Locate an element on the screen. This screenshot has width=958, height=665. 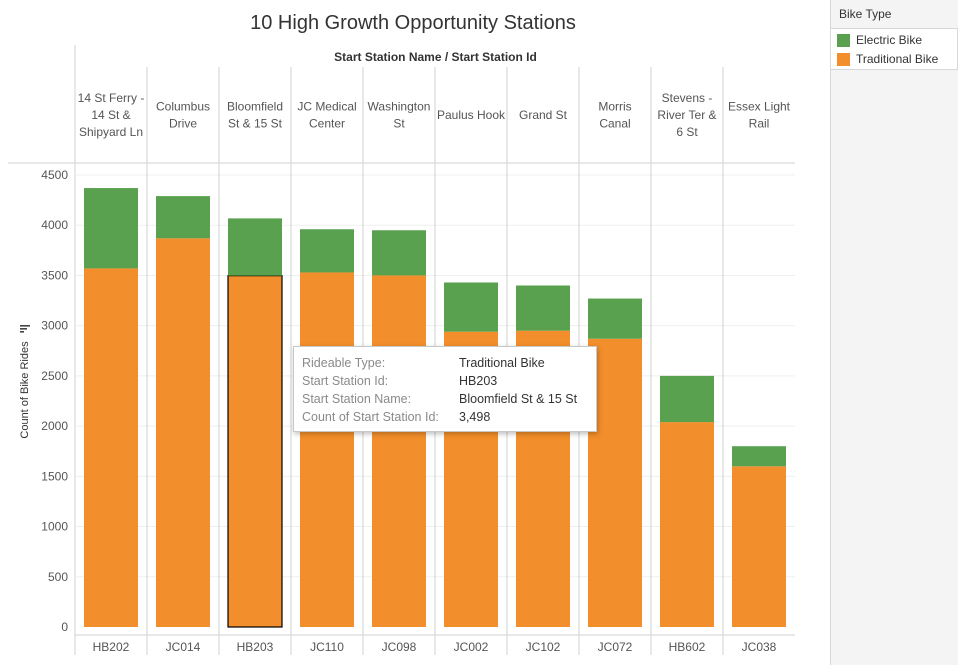
y-tick-label: 1000 is located at coordinates (54, 527).